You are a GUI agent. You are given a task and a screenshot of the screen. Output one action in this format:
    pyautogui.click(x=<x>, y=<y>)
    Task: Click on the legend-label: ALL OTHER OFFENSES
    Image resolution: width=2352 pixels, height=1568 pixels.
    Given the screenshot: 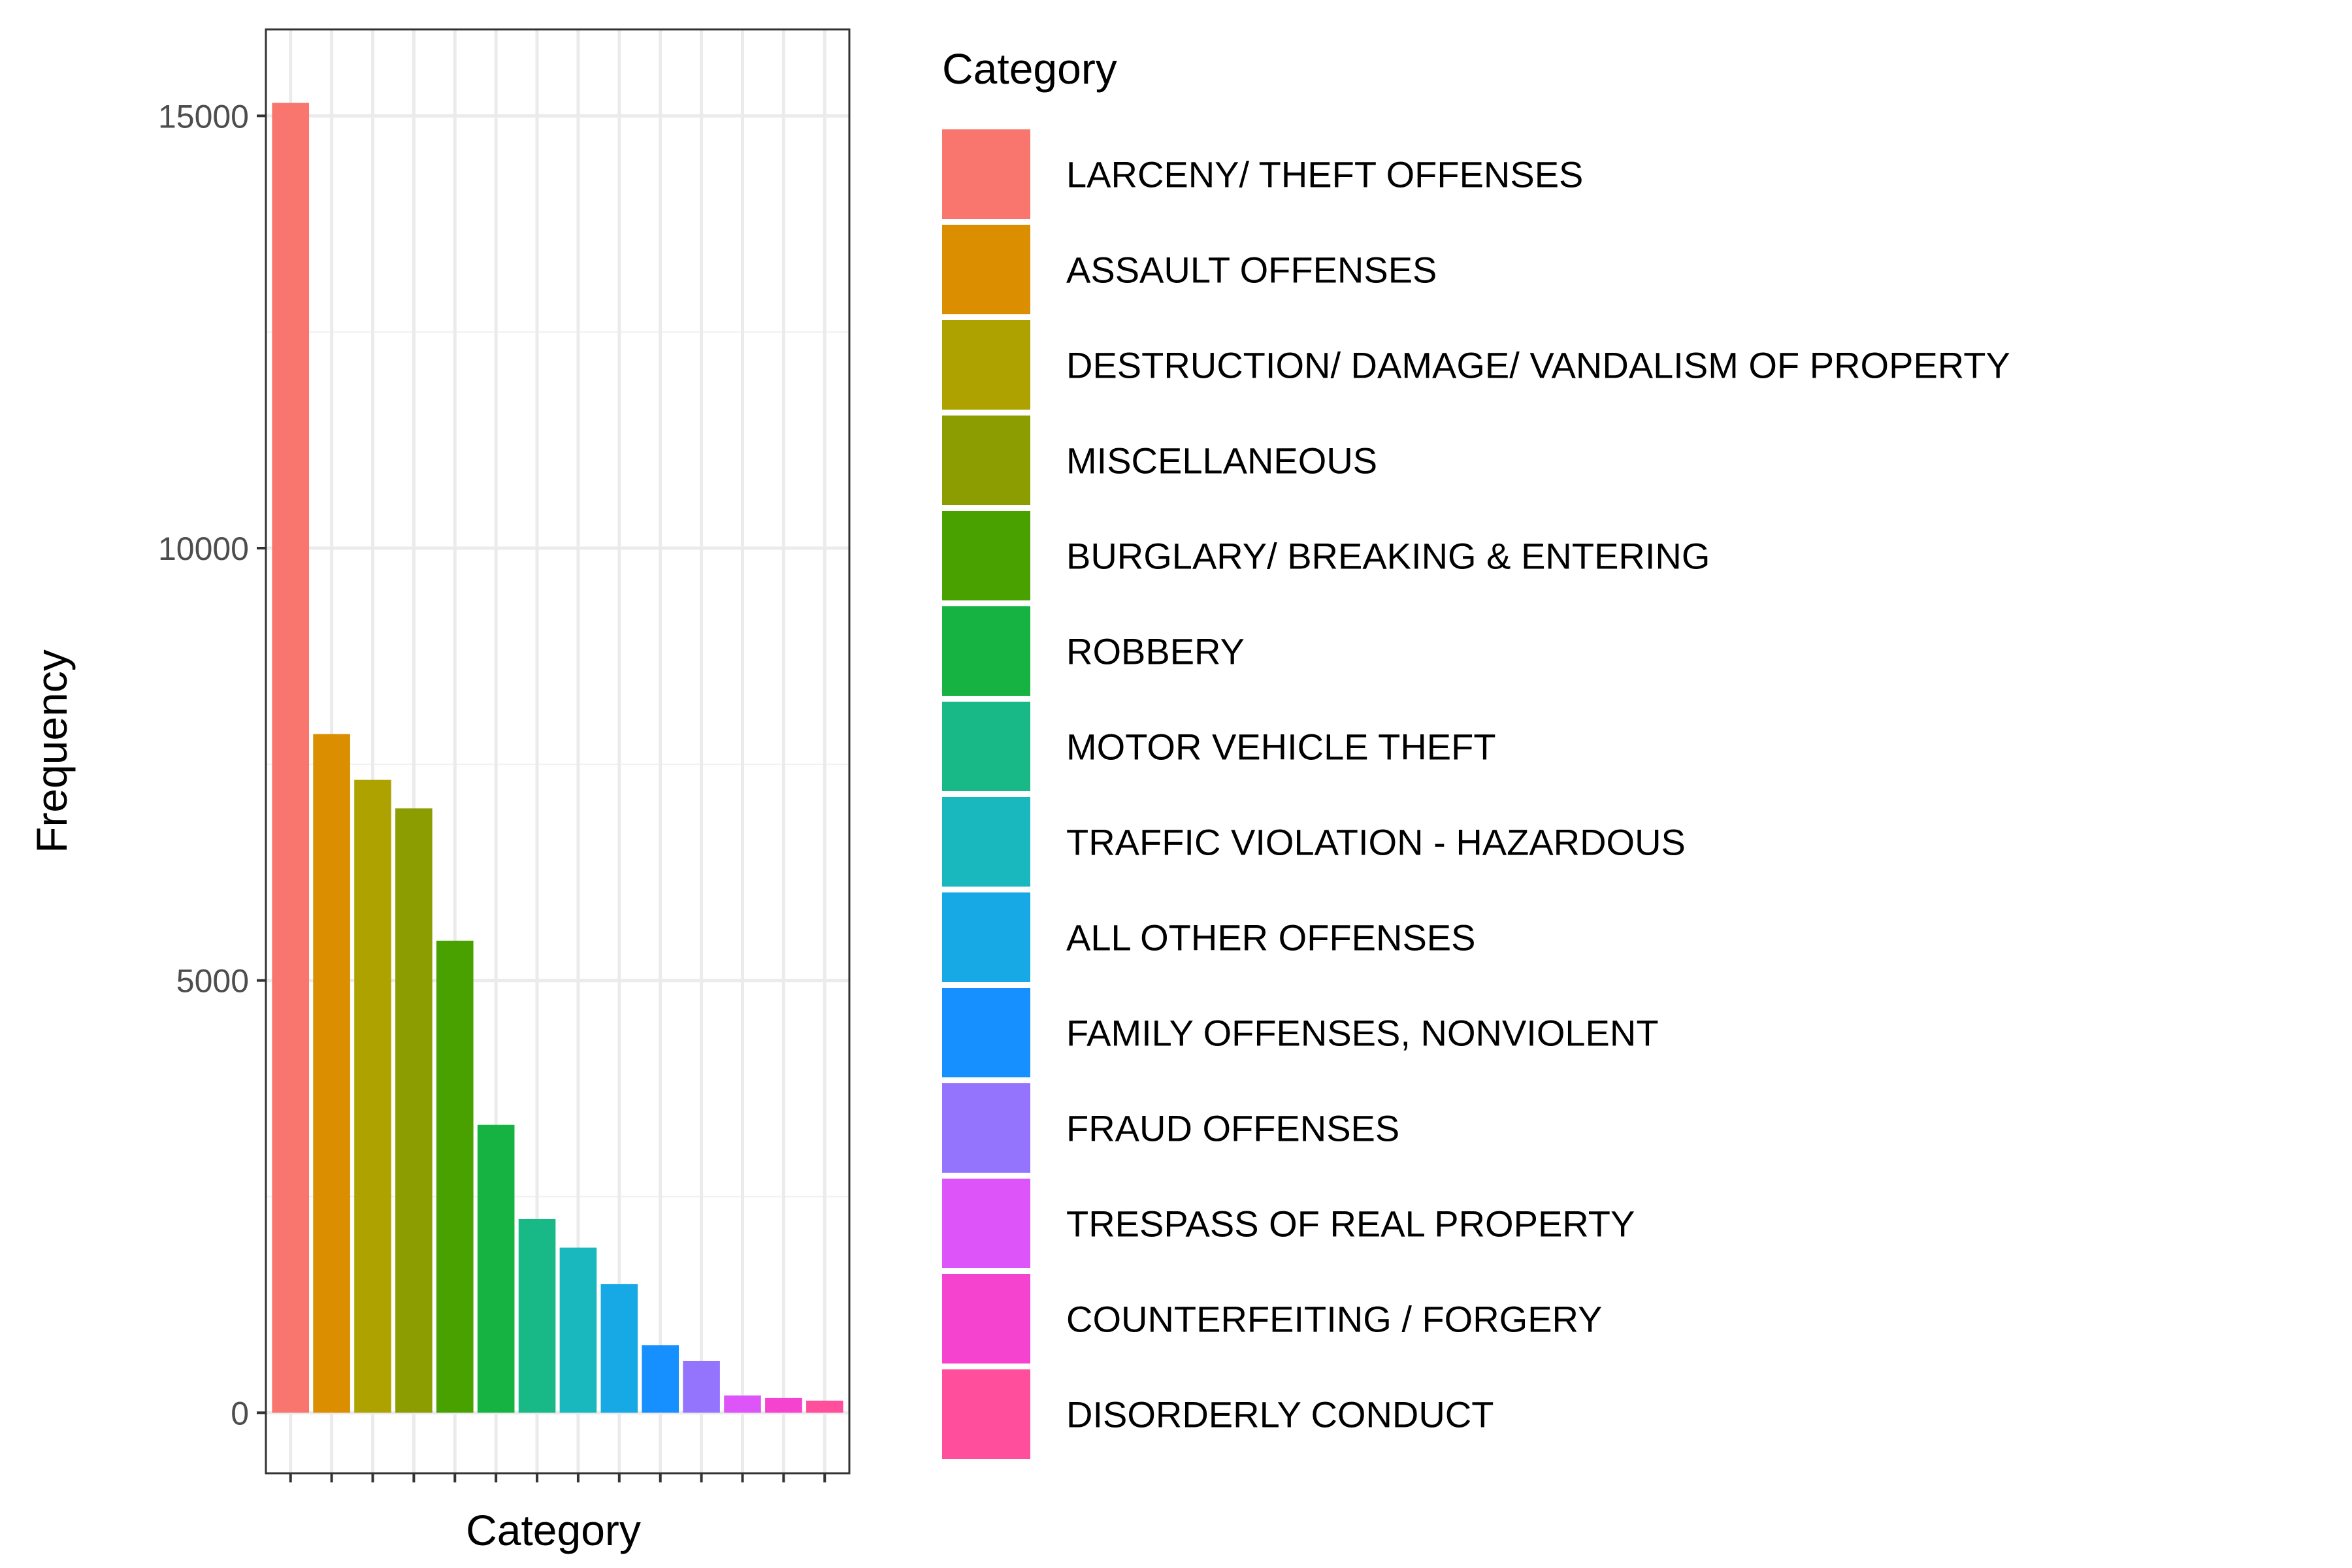 What is the action you would take?
    pyautogui.click(x=1271, y=937)
    